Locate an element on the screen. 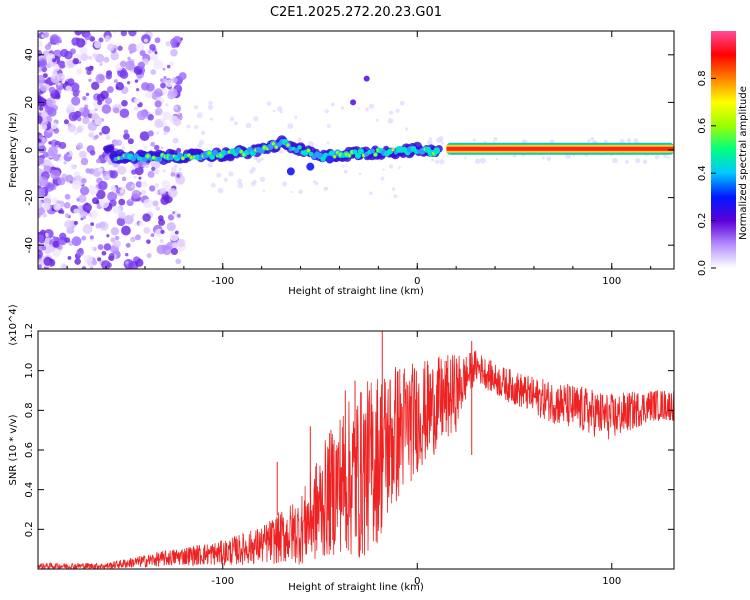 The height and width of the screenshot is (600, 750). spectrogram-ytick-label: 20 is located at coordinates (29, 102).